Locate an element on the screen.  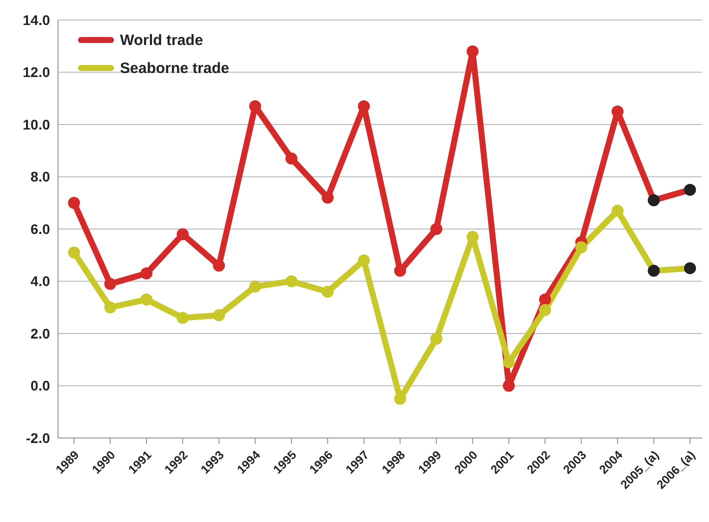
legend-label: Seaborne trade is located at coordinates (175, 68).